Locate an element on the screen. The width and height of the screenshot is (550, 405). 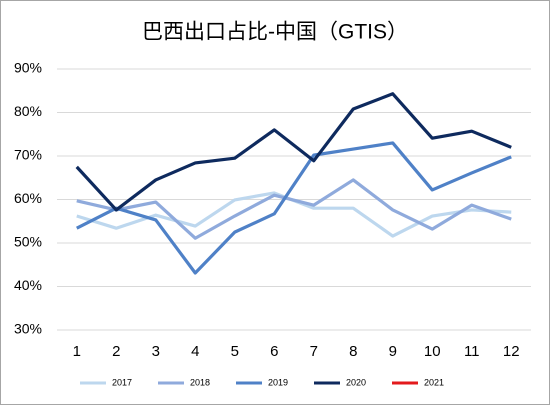
legend-label: 2021 is located at coordinates (434, 382).